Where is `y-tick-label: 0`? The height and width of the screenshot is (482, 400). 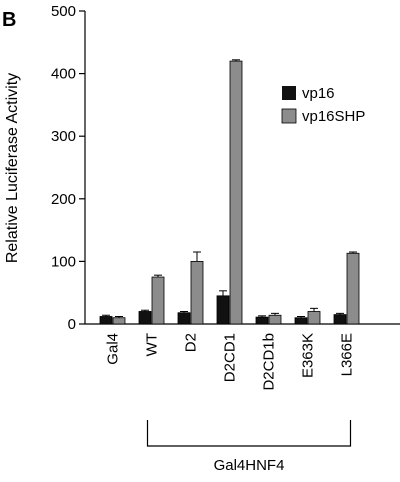
y-tick-label: 0 is located at coordinates (72, 324).